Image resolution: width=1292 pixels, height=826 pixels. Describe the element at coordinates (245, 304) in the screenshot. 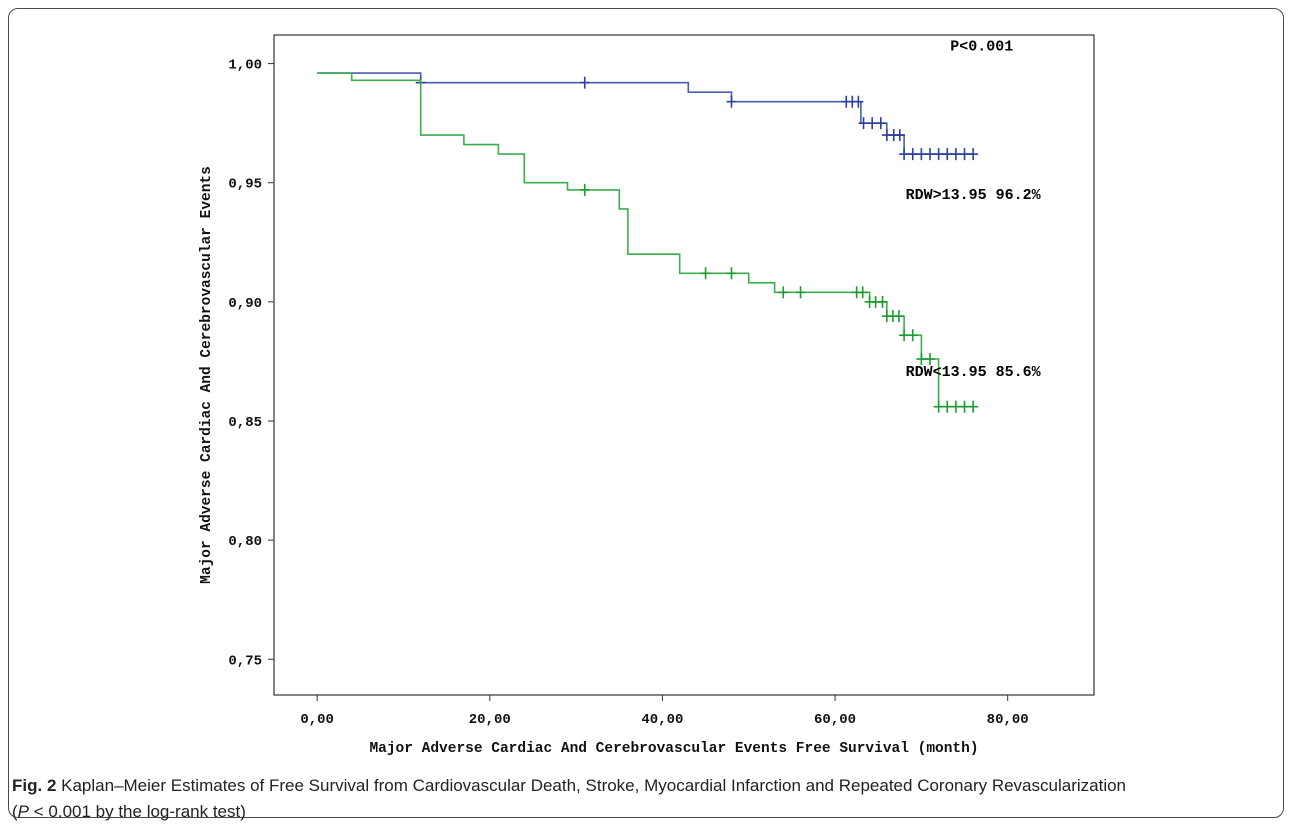

I see `y-tick-label: 0,90` at that location.